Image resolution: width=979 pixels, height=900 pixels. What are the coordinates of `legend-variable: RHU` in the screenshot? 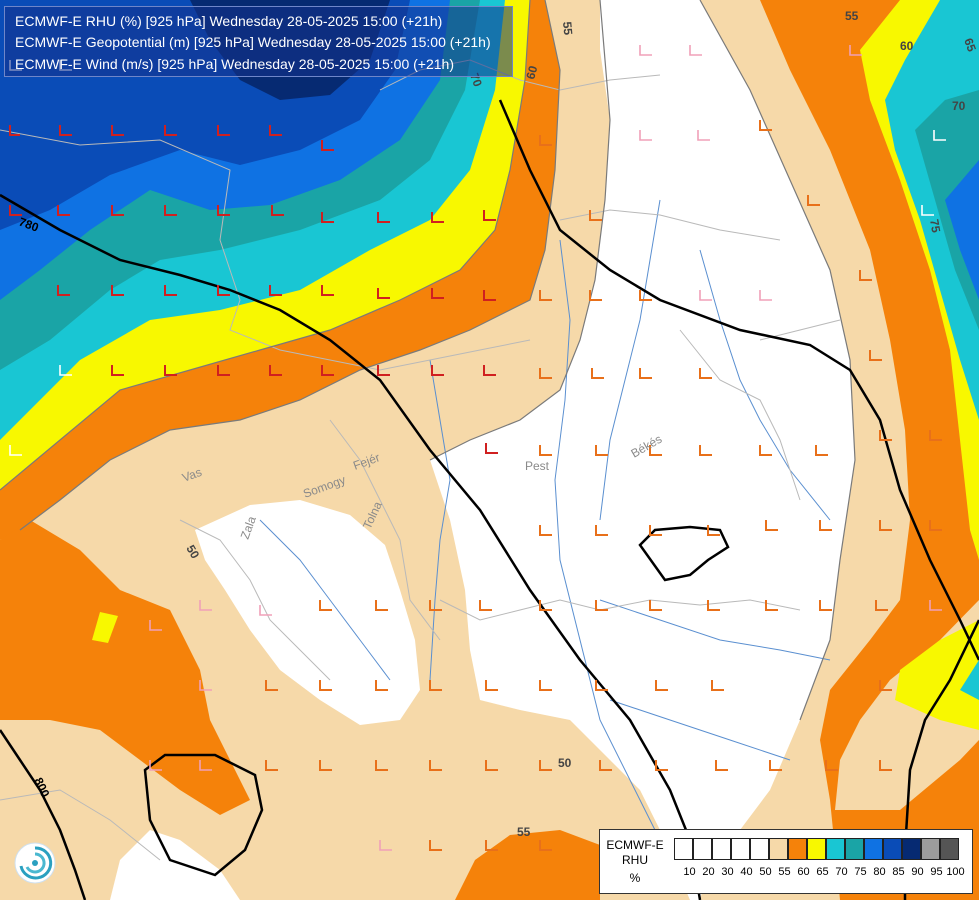 It's located at (635, 860).